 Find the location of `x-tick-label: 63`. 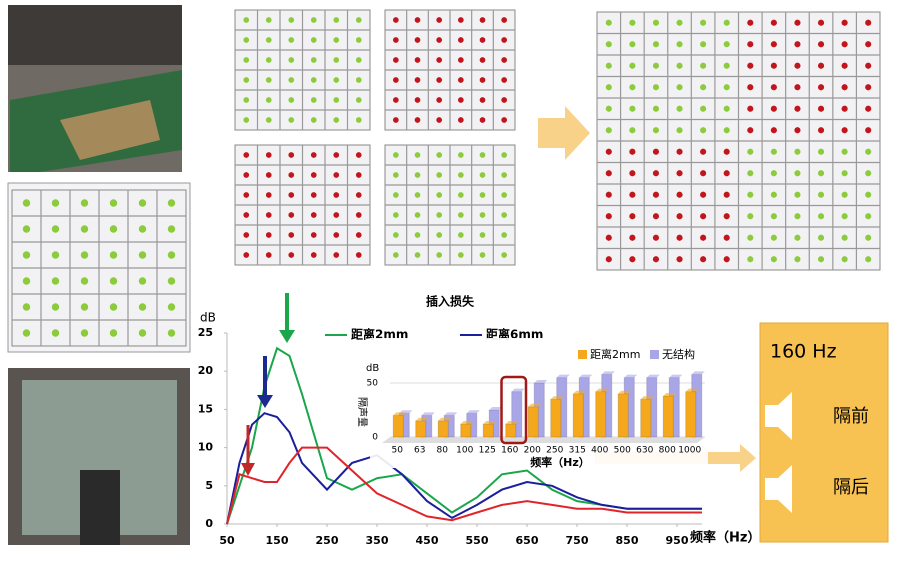

x-tick-label: 63 is located at coordinates (419, 451).